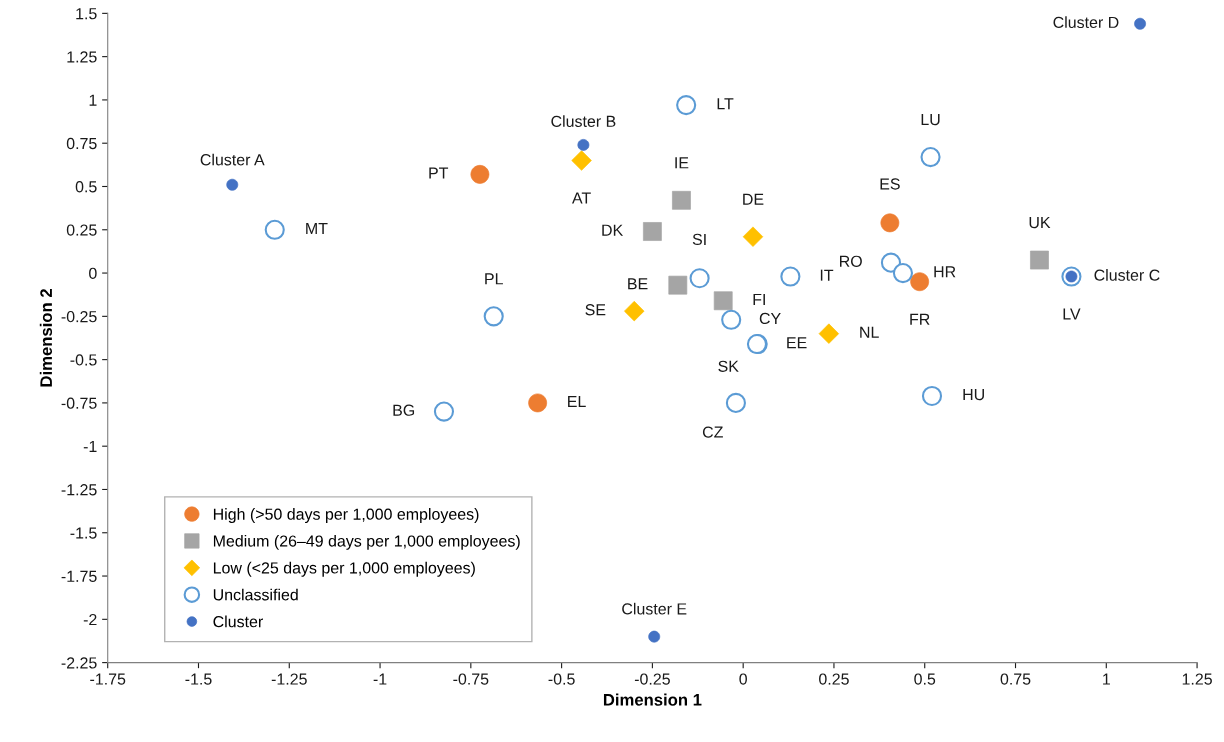 The image size is (1224, 742). What do you see at coordinates (577, 402) in the screenshot?
I see `data-label: EL` at bounding box center [577, 402].